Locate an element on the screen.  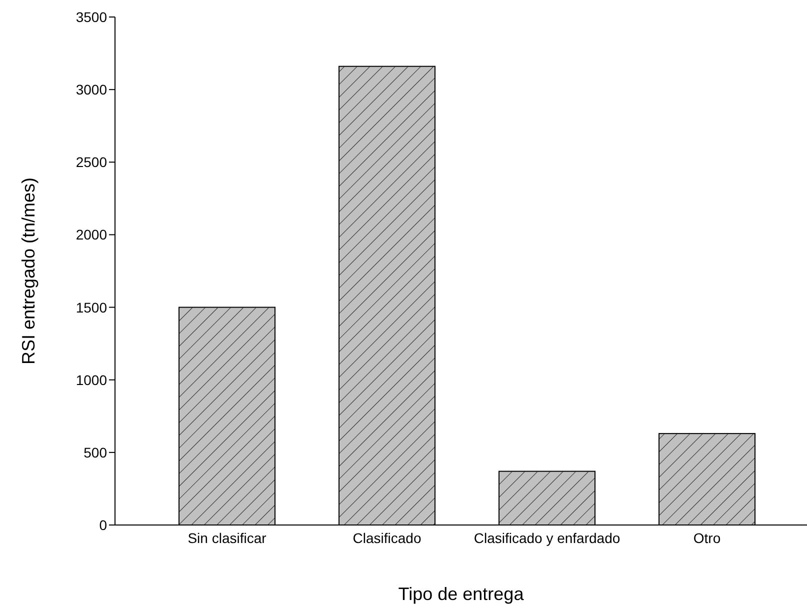
x-tick-label: Otro is located at coordinates (707, 538).